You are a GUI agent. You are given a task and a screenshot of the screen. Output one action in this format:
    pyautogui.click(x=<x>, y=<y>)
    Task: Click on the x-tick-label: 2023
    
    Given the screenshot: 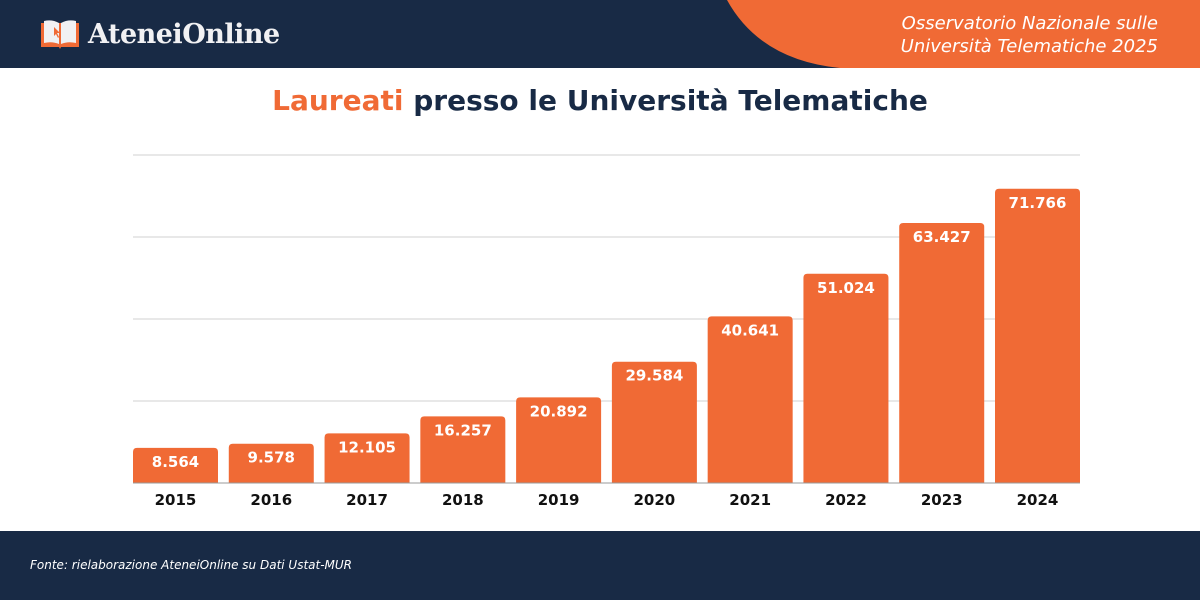 What is the action you would take?
    pyautogui.click(x=942, y=500)
    